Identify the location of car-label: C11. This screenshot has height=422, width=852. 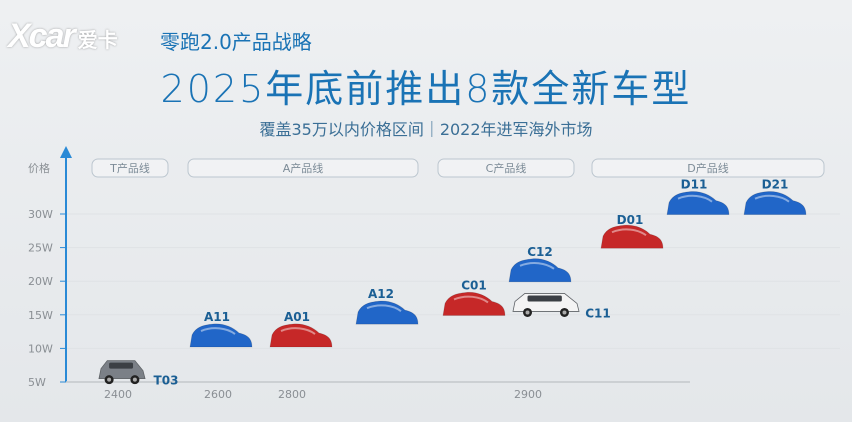
(598, 313).